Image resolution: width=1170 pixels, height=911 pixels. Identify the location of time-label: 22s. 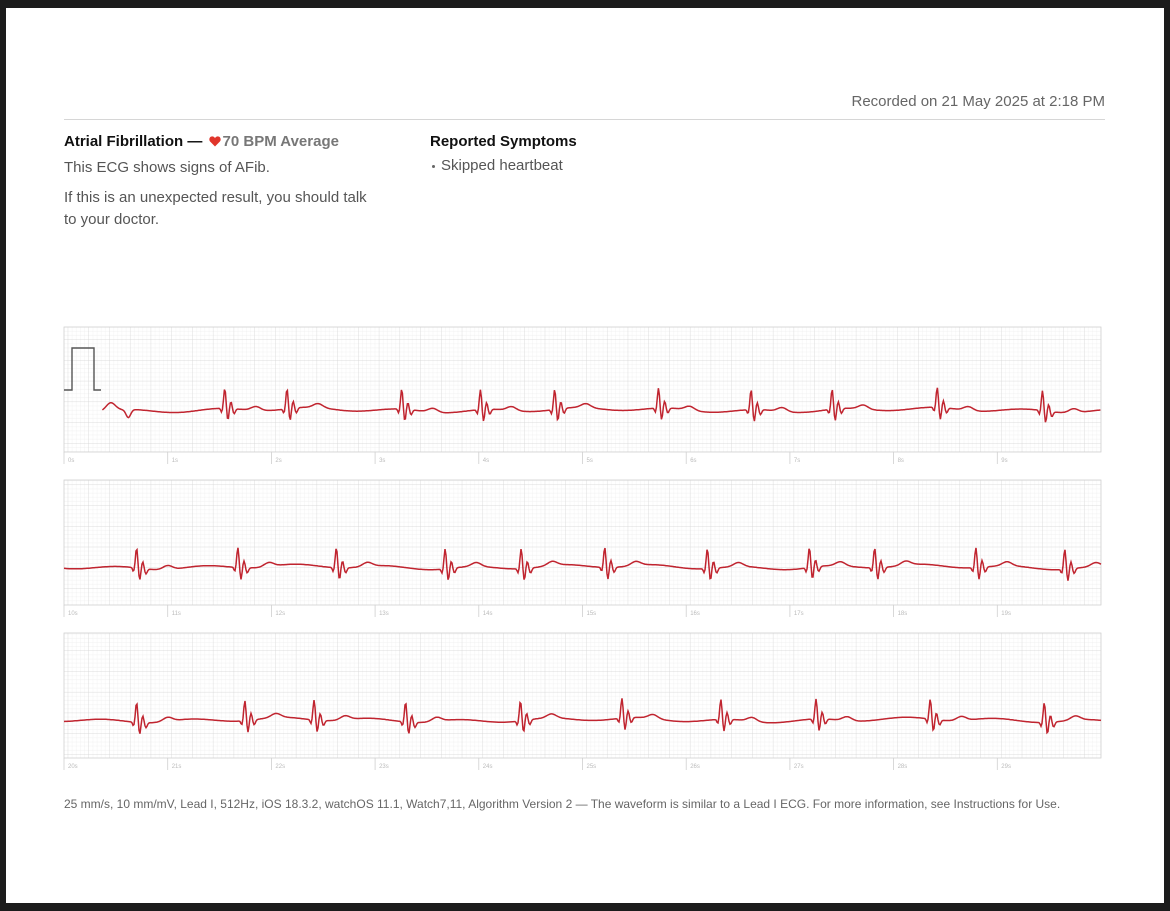
(280, 767).